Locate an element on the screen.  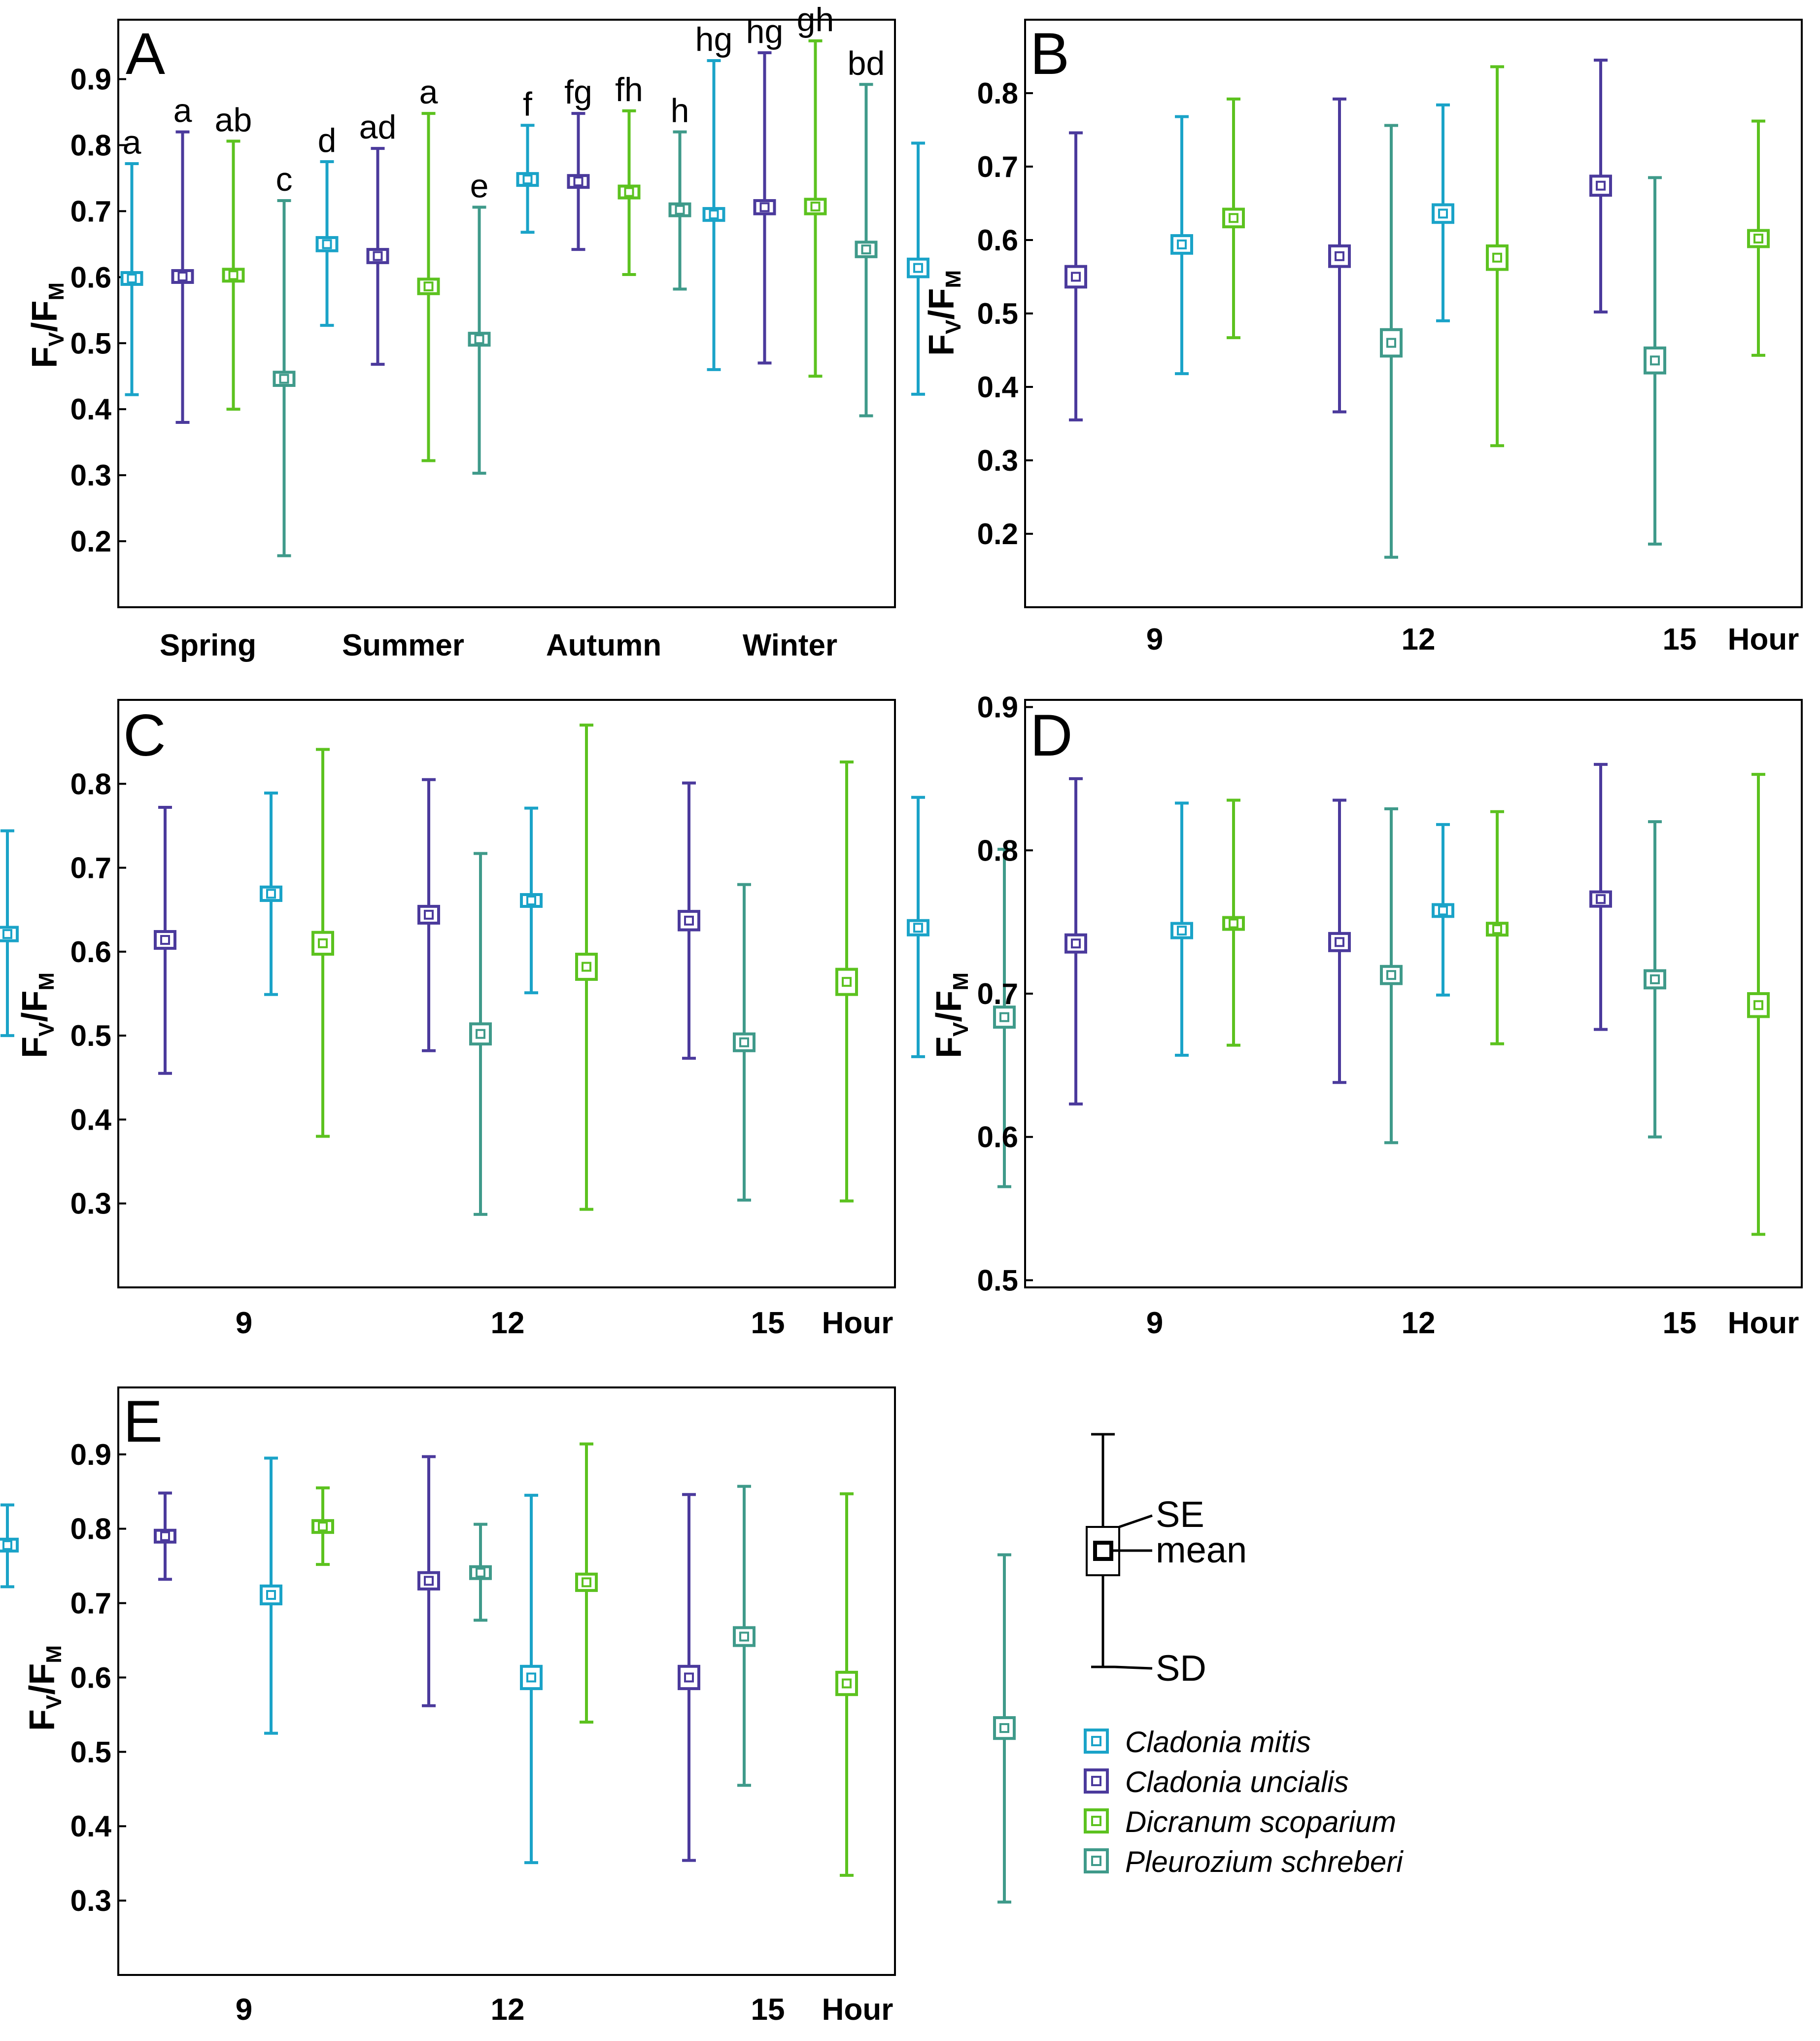
legend-swatch-inner-cladonia-mitis is located at coordinates (1096, 1741).